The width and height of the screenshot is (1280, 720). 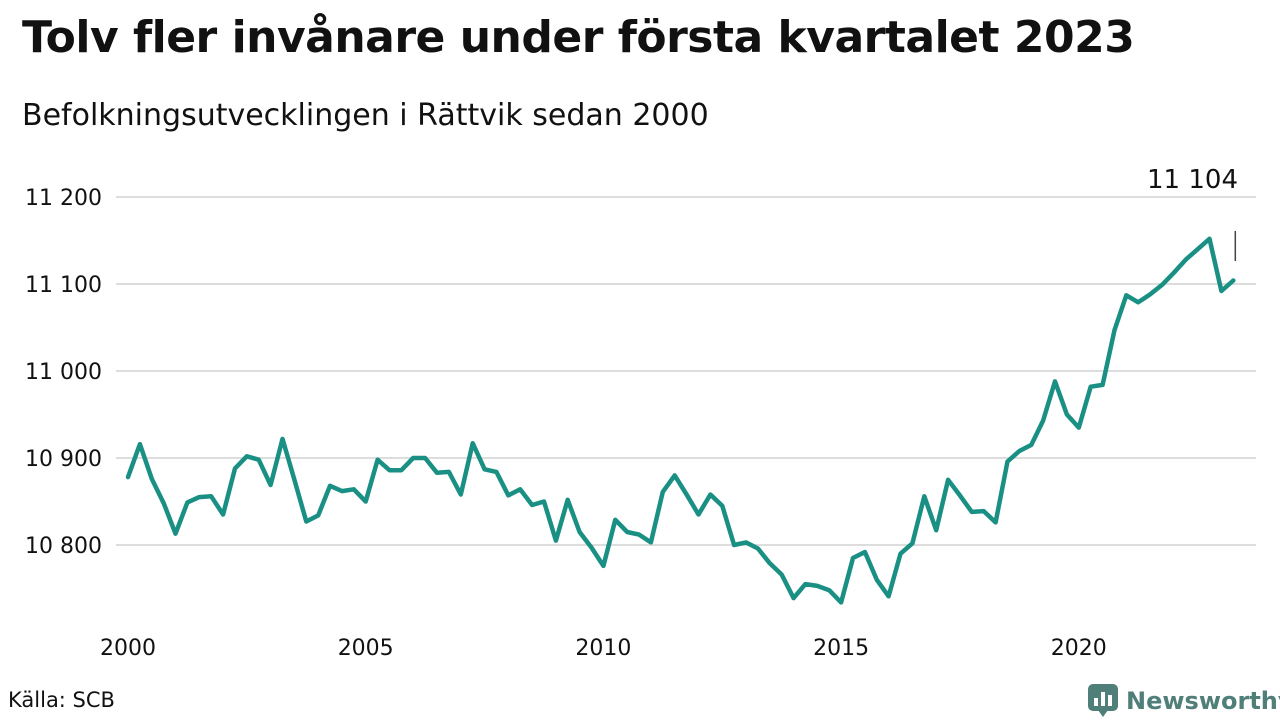 What do you see at coordinates (128, 648) in the screenshot?
I see `x-tick-label: 2000` at bounding box center [128, 648].